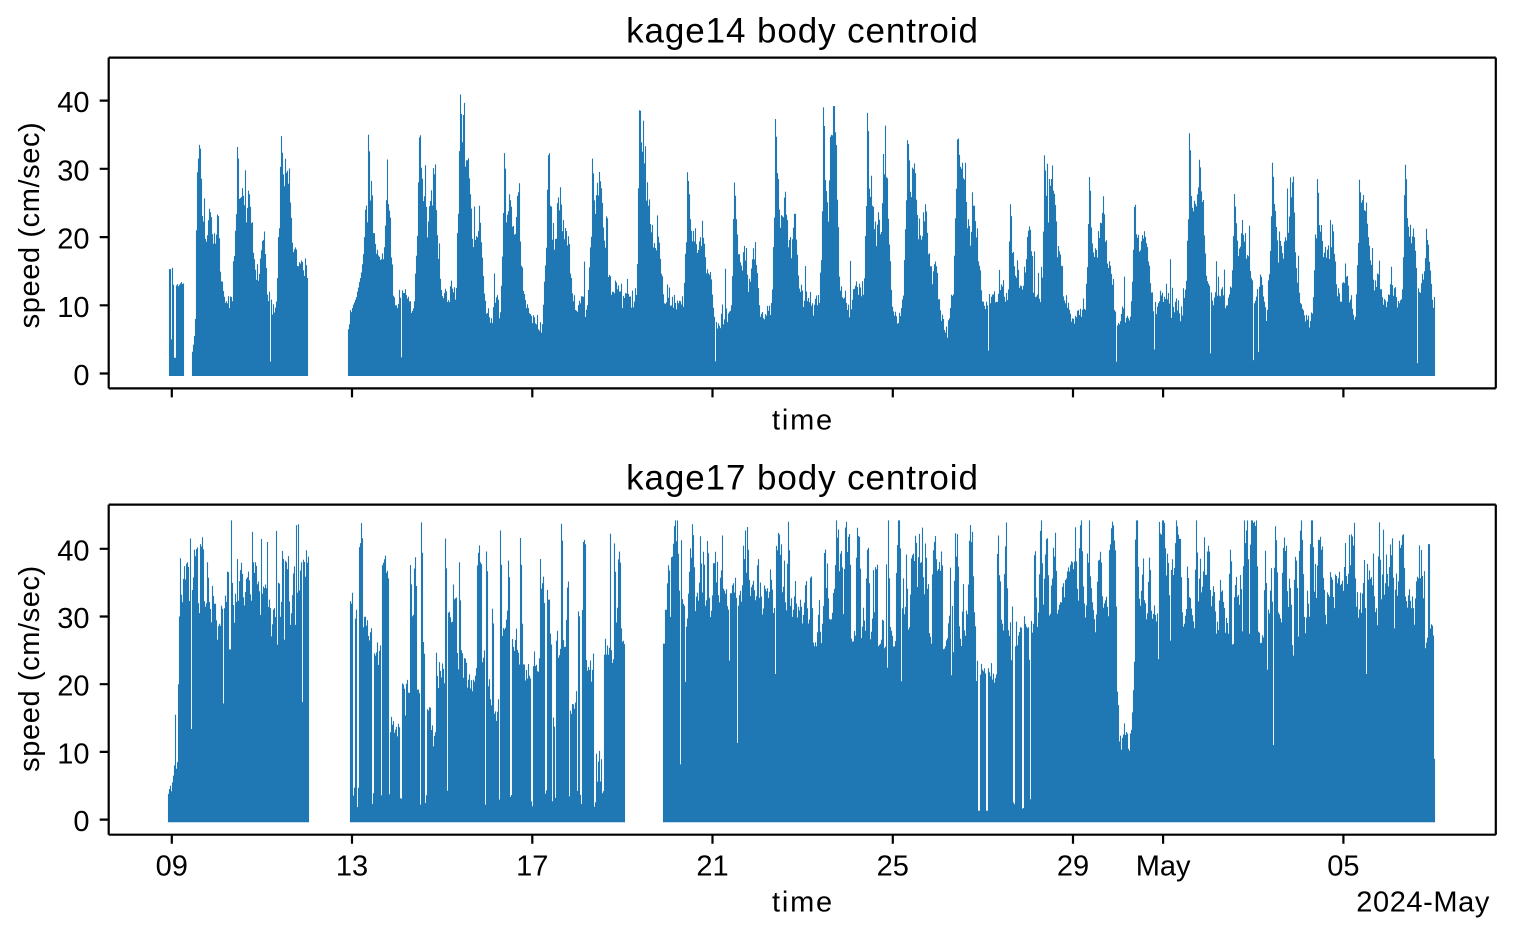 This screenshot has width=1514, height=936. Describe the element at coordinates (802, 31) in the screenshot. I see `svg-text: kage14 body centroid` at that location.